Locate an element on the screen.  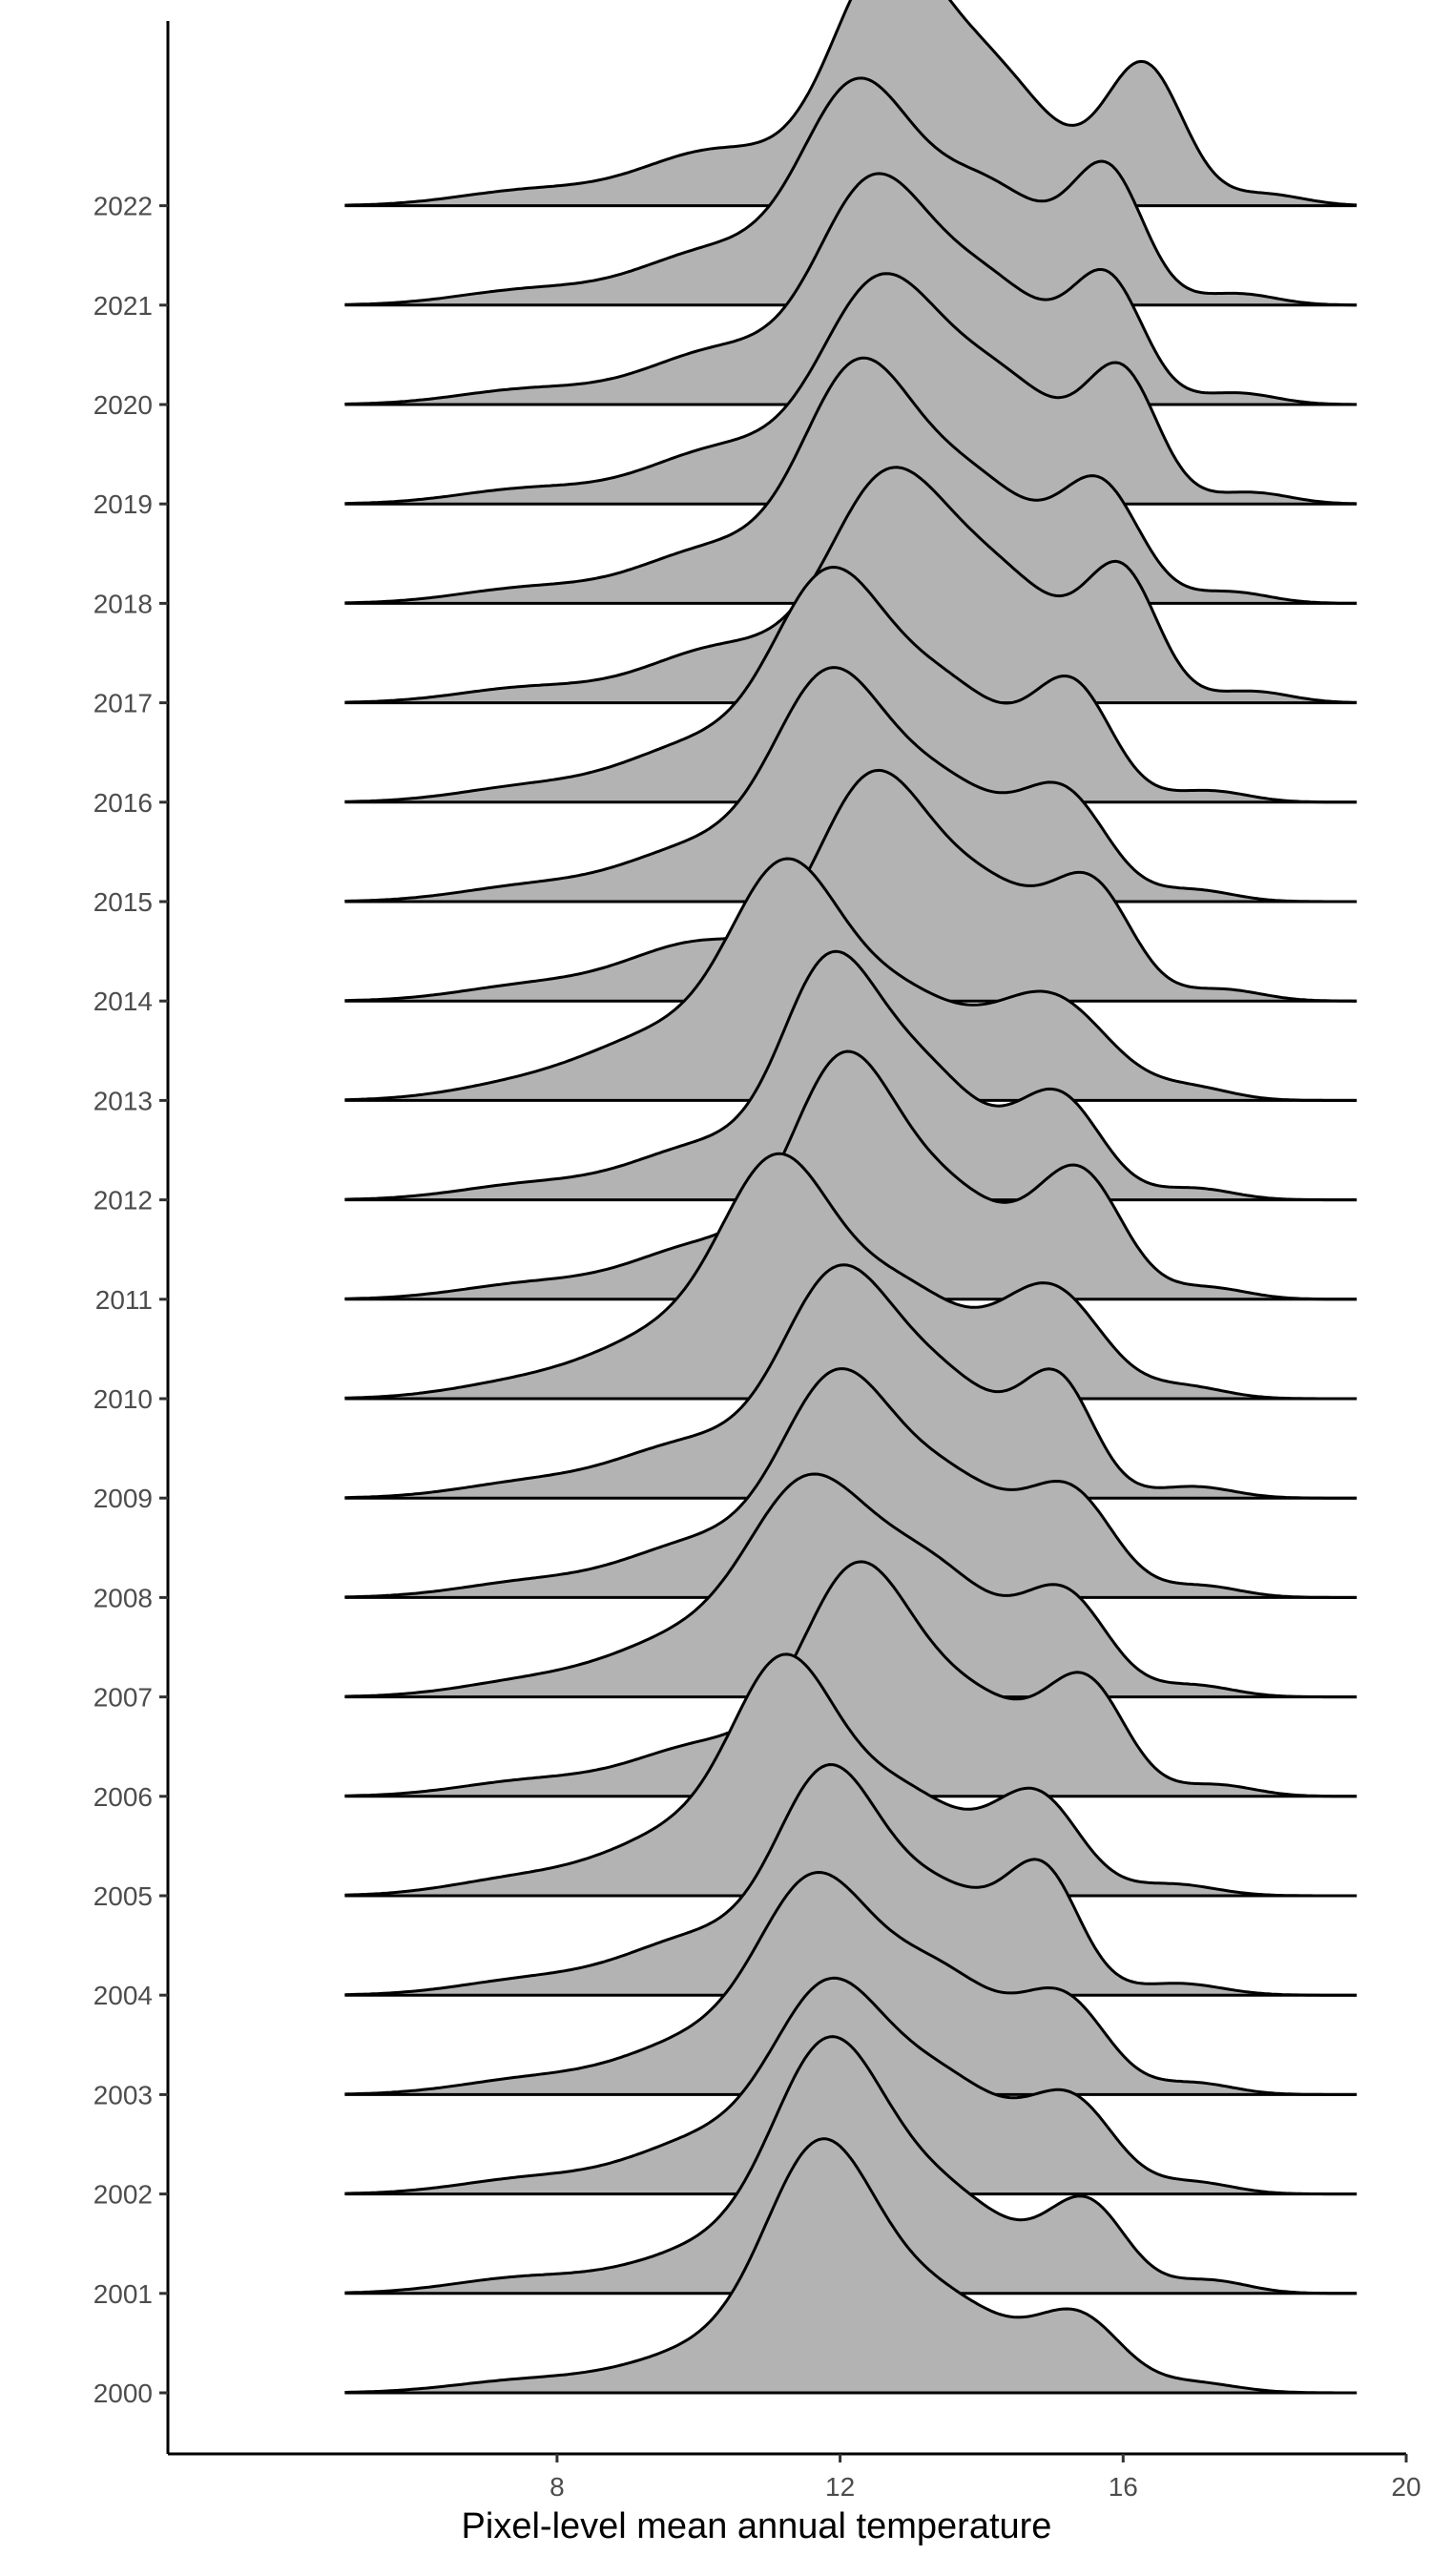
ridge-line-2011 is located at coordinates (851, 1175).